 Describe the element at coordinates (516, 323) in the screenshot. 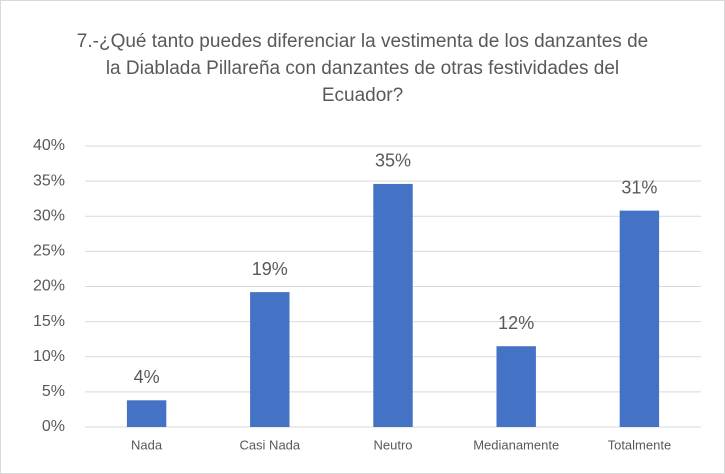

I see `value-label: 12%` at that location.